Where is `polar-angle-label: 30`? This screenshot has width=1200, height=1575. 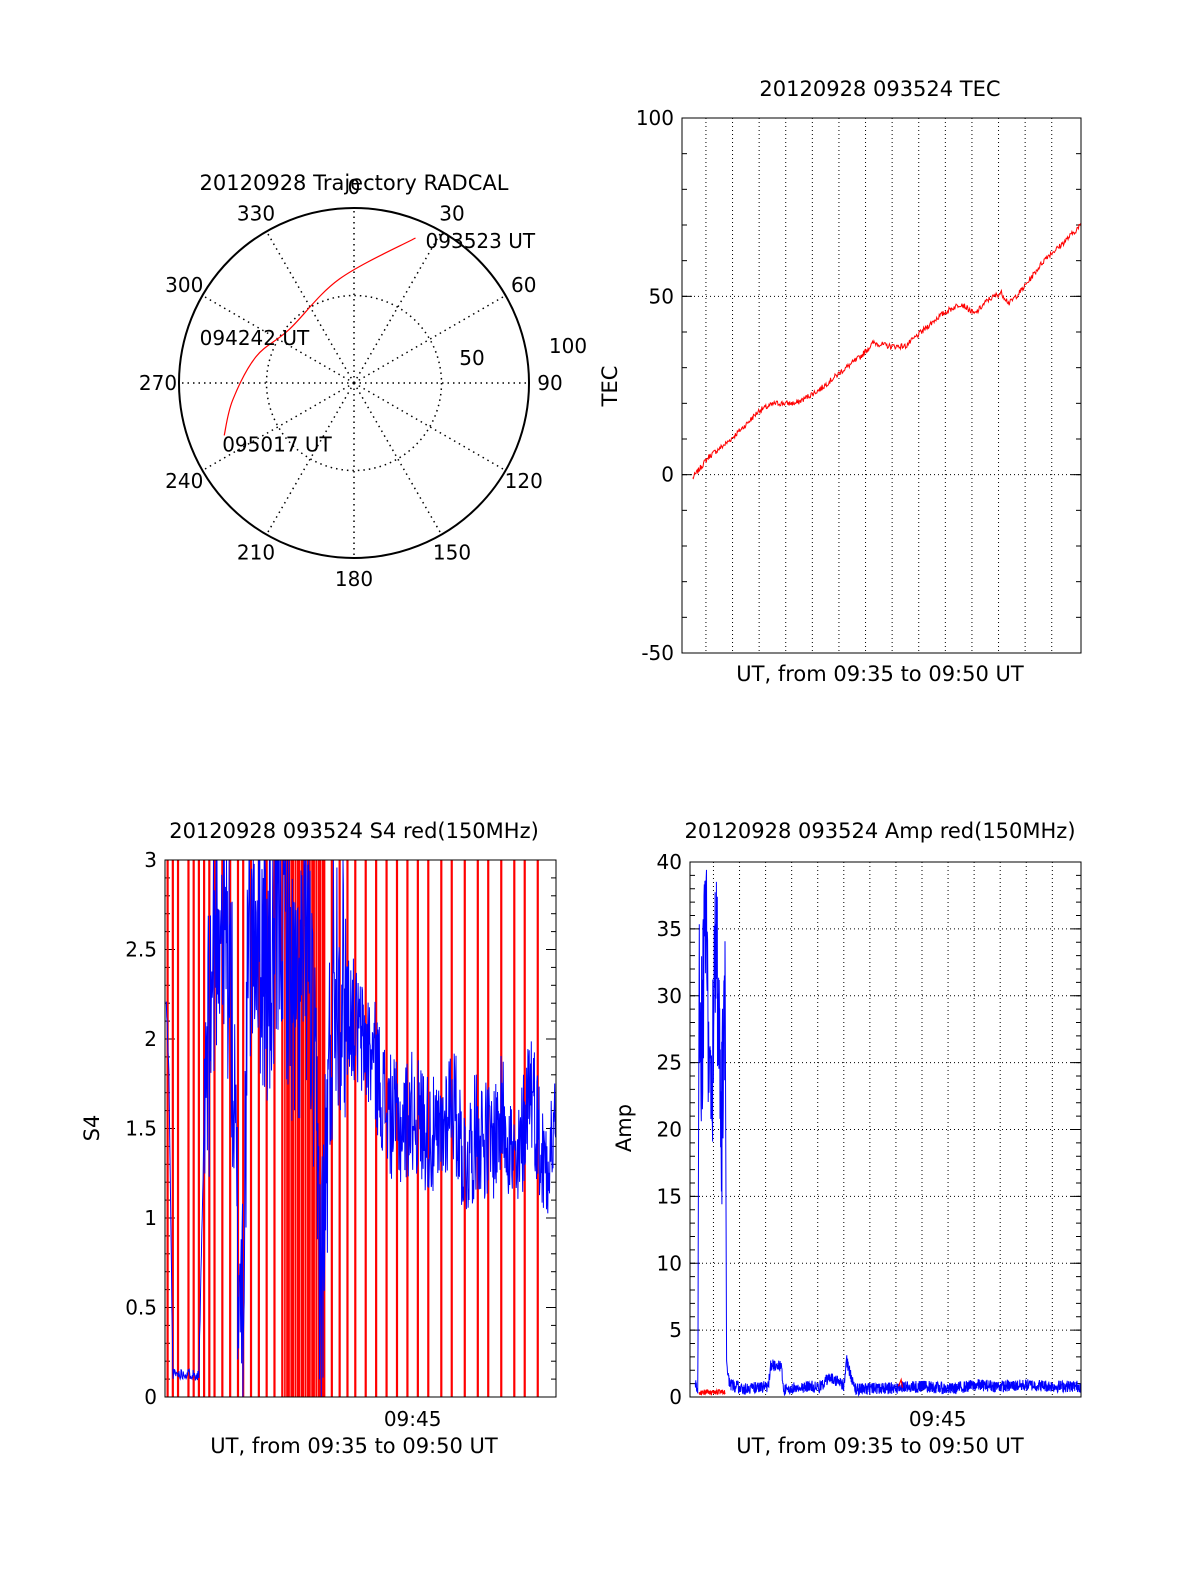
polar-angle-label: 30 is located at coordinates (451, 213).